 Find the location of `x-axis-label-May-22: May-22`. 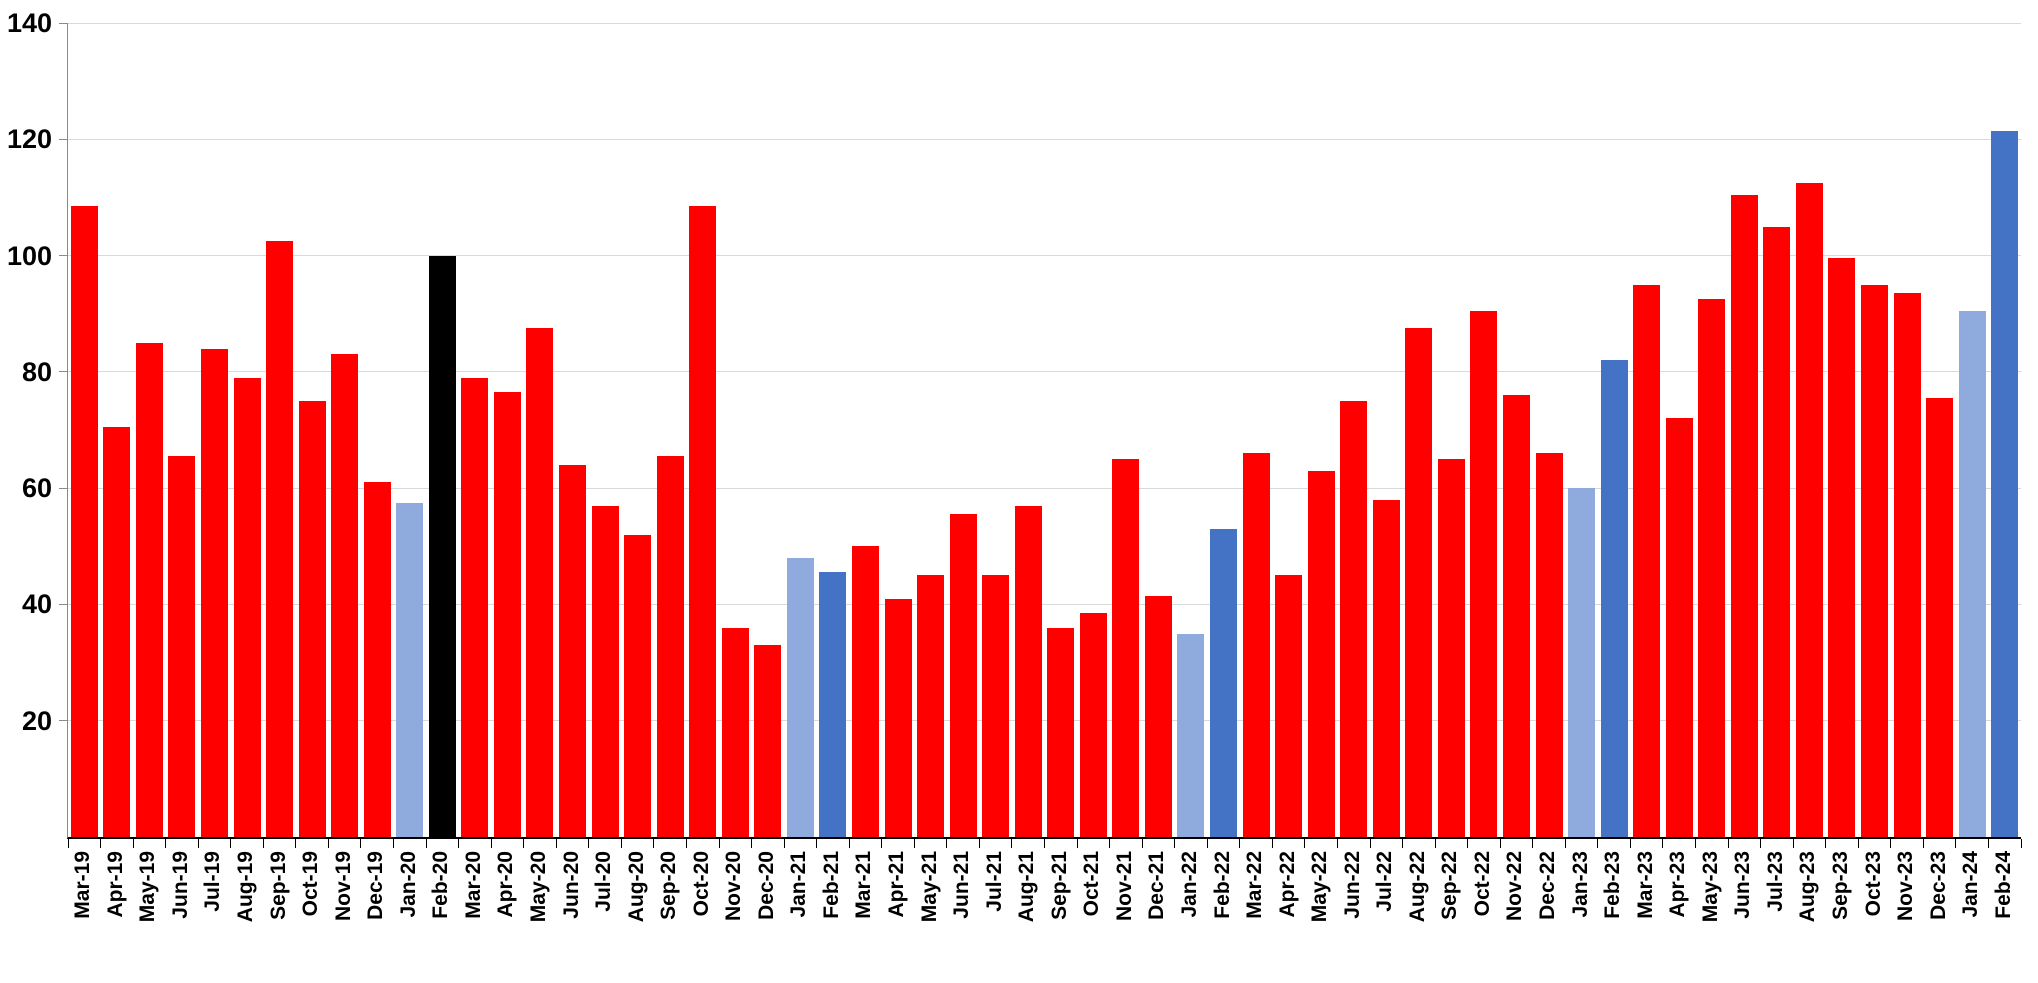

x-axis-label-May-22: May-22 is located at coordinates (1320, 887).